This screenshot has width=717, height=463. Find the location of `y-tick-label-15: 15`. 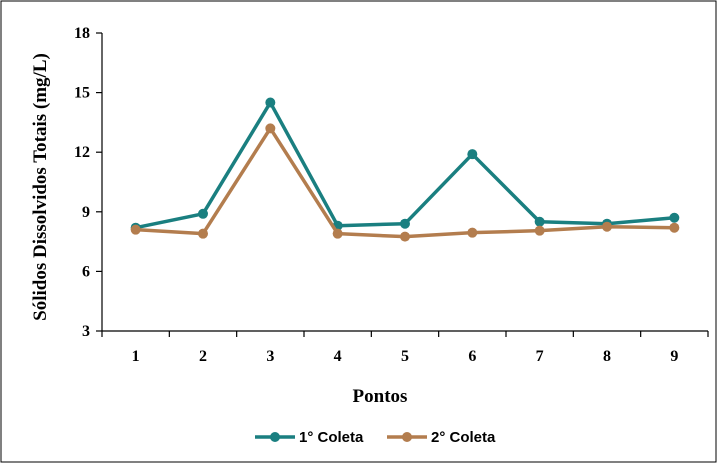

y-tick-label-15: 15 is located at coordinates (82, 93).